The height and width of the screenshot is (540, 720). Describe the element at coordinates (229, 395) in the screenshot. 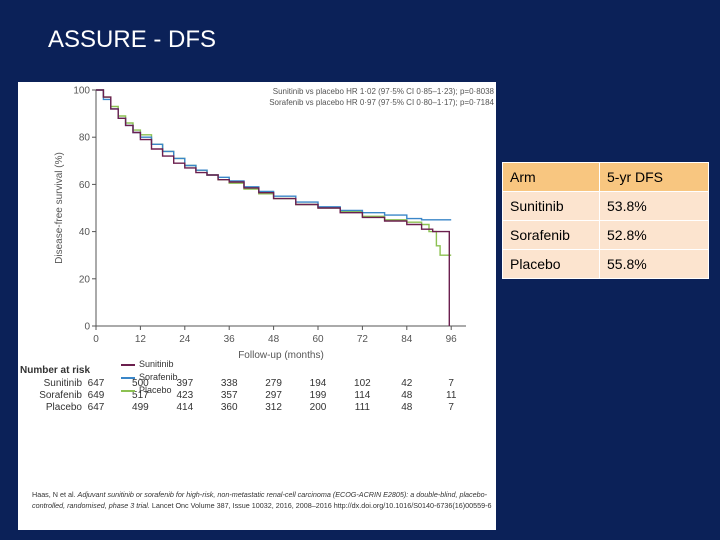

I see `risk-count: 357` at that location.